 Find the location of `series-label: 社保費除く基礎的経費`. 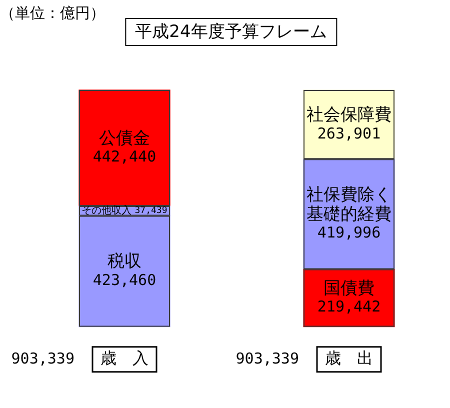

series-label: 社保費除く基礎的経費 is located at coordinates (349, 204).